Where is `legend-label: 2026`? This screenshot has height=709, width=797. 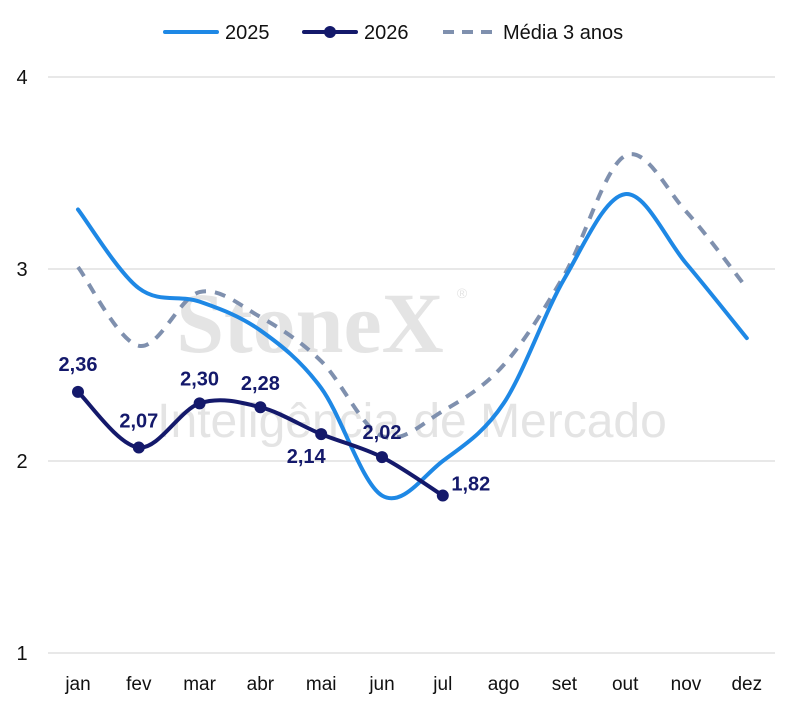 legend-label: 2026 is located at coordinates (386, 33).